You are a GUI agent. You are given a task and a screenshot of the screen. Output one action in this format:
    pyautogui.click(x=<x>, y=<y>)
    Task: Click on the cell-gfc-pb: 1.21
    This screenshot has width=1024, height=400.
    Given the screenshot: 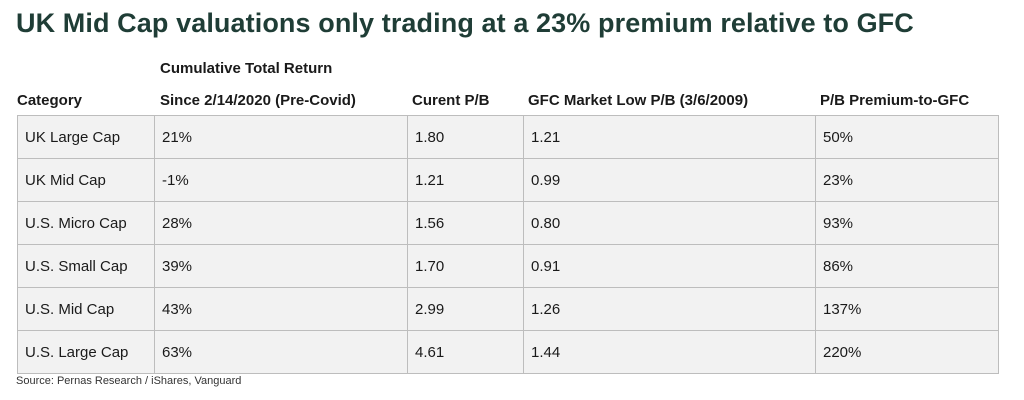 What is the action you would take?
    pyautogui.click(x=669, y=137)
    